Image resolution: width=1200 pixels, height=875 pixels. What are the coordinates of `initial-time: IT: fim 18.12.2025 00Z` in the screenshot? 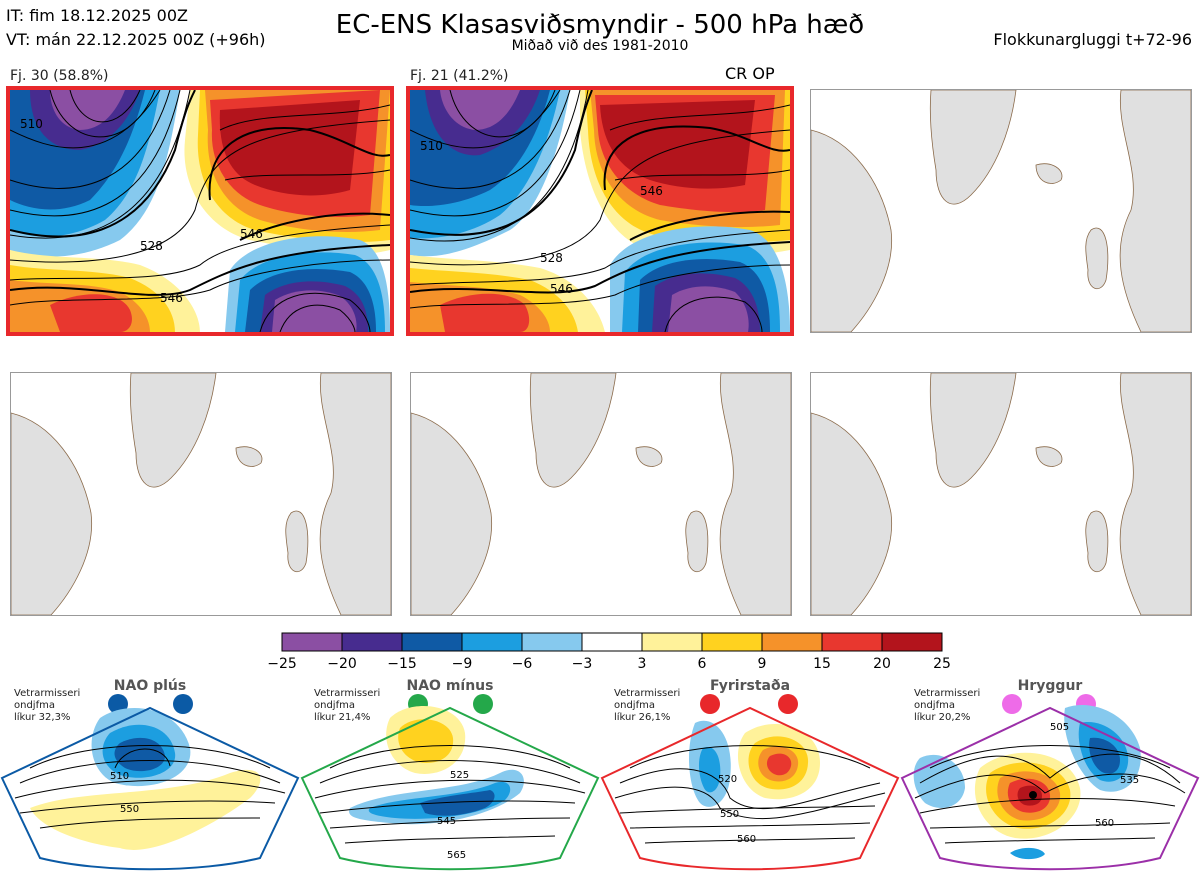 It's located at (97, 15).